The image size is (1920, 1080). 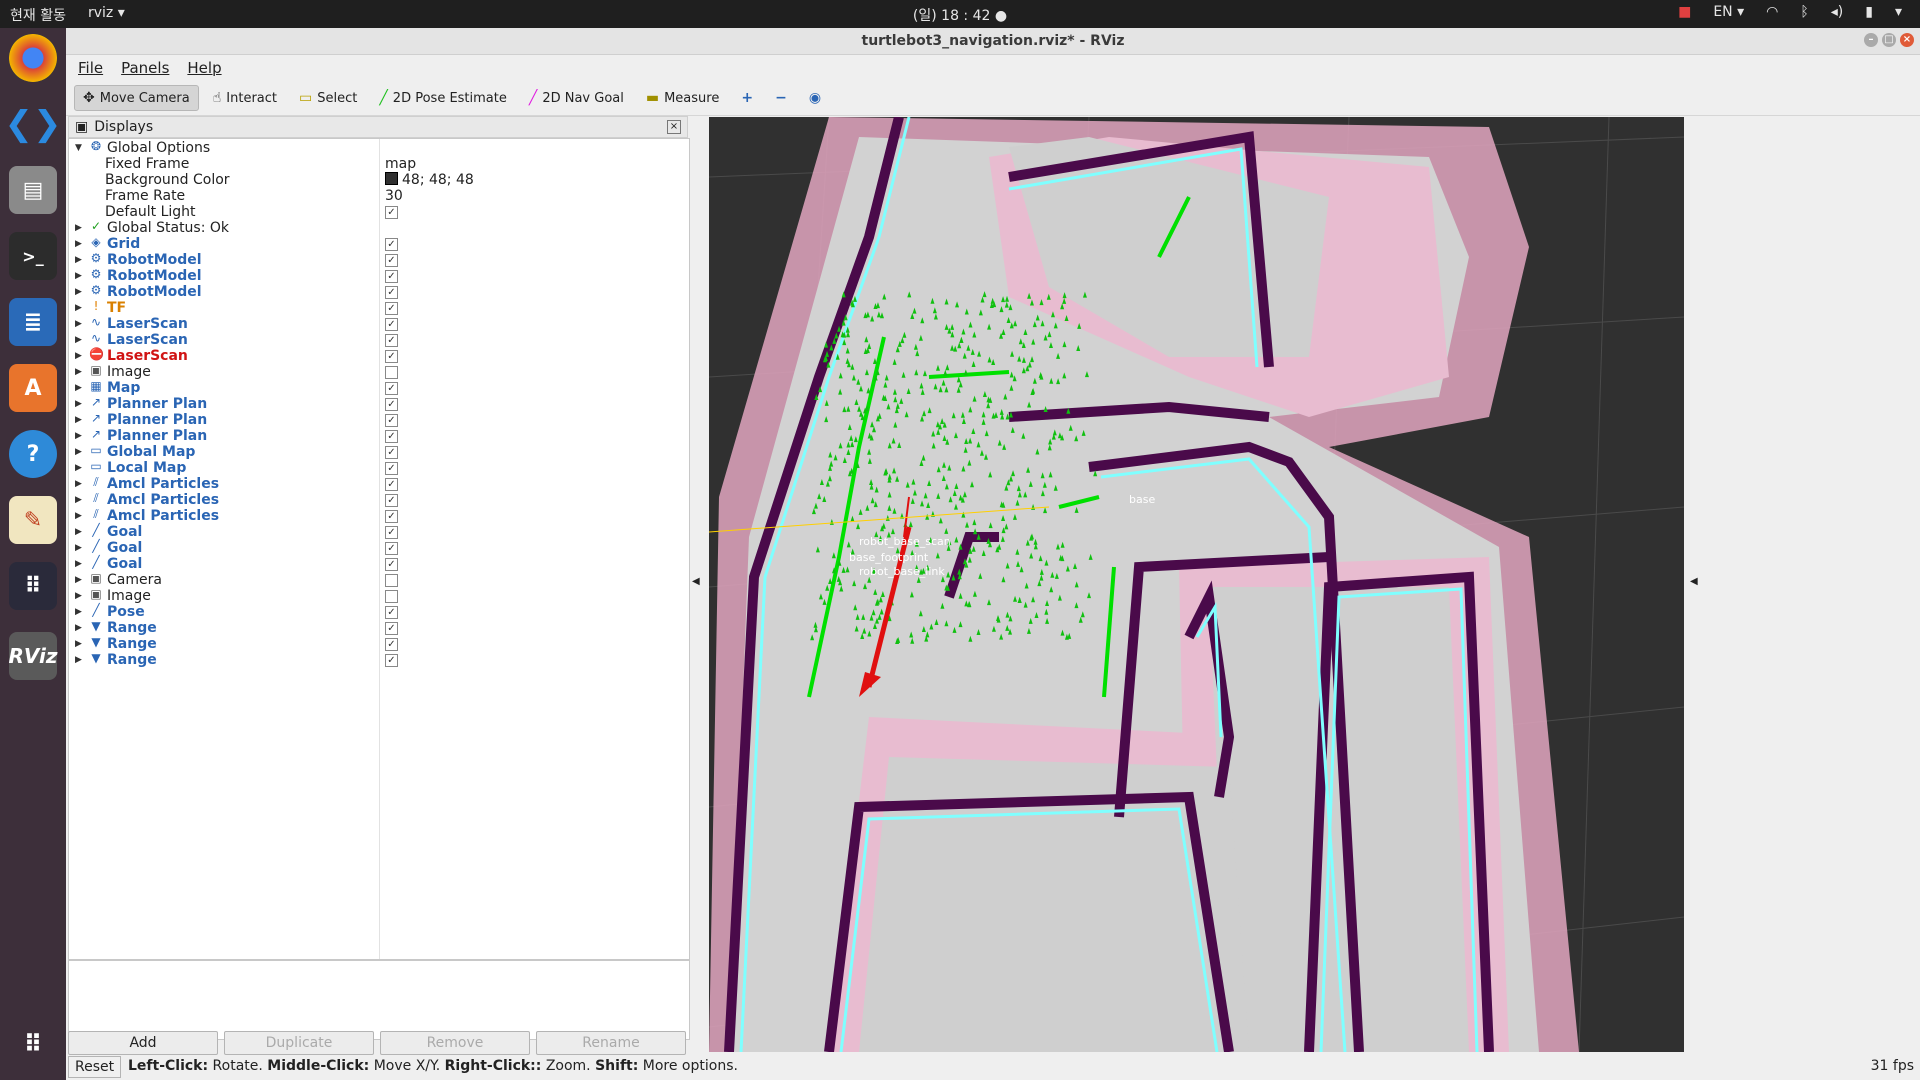 What do you see at coordinates (106, 13) in the screenshot?
I see `app-menu: rviz ▾` at bounding box center [106, 13].